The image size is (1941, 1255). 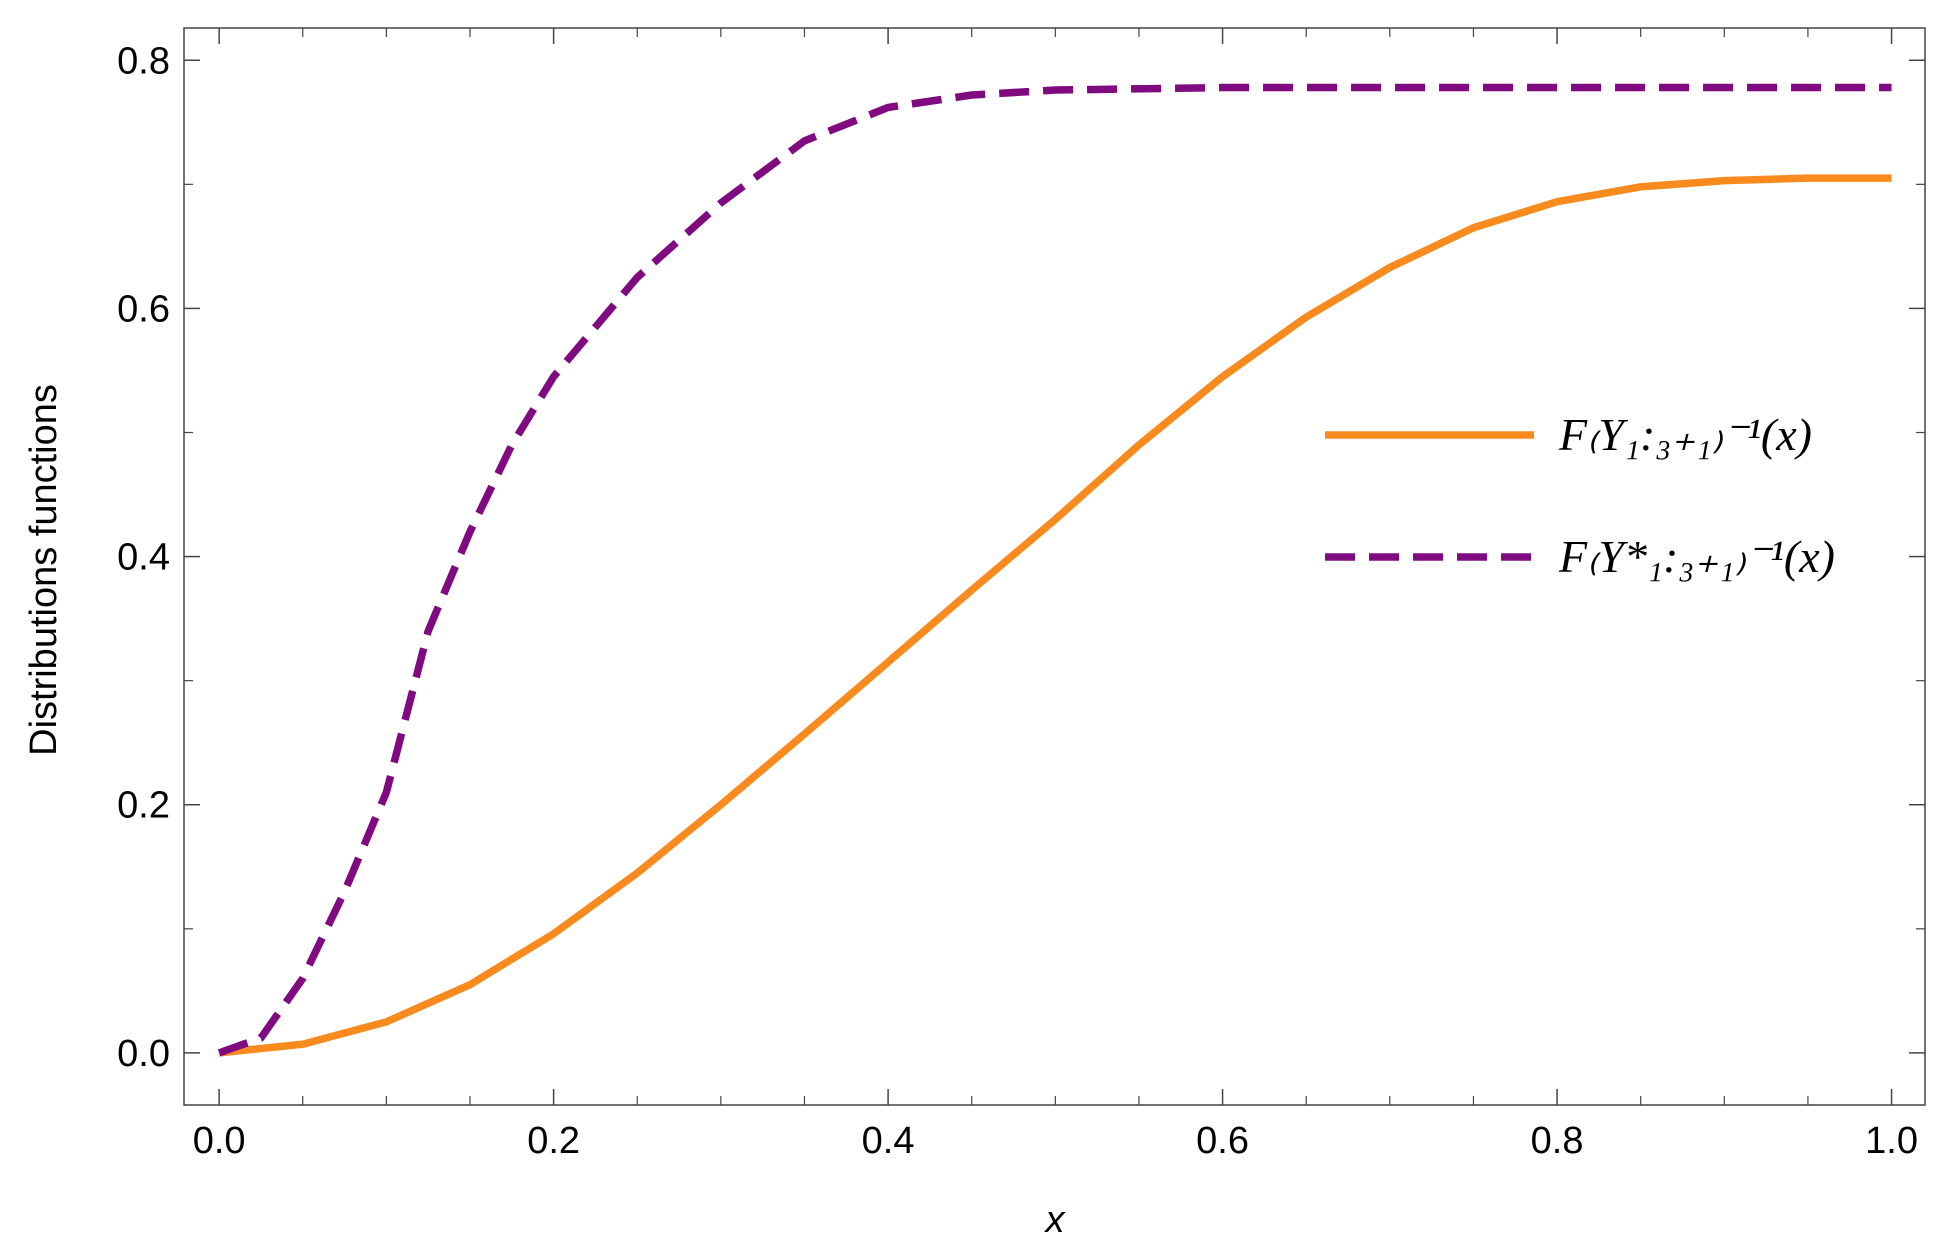 What do you see at coordinates (143, 558) in the screenshot?
I see `y-tick-label: 0.4` at bounding box center [143, 558].